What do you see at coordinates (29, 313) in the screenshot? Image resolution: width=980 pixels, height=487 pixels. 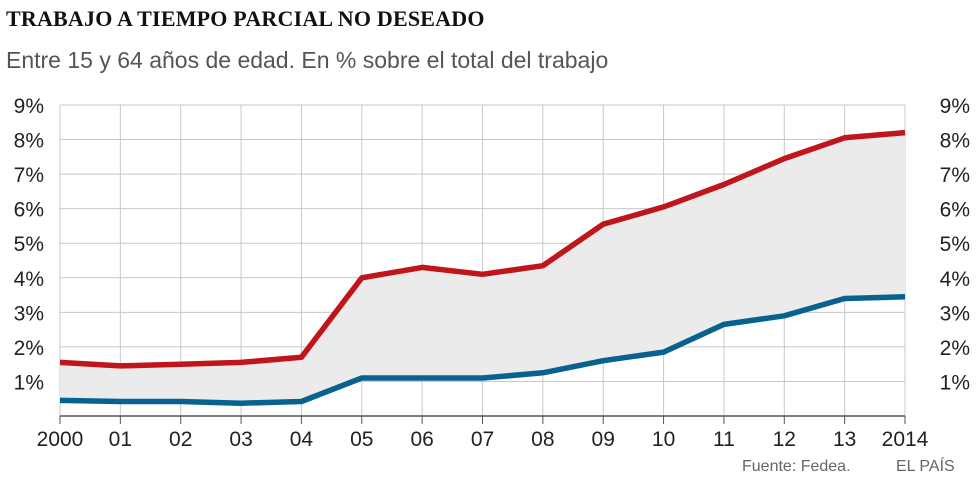 I see `y-tick-label-left: 3%` at bounding box center [29, 313].